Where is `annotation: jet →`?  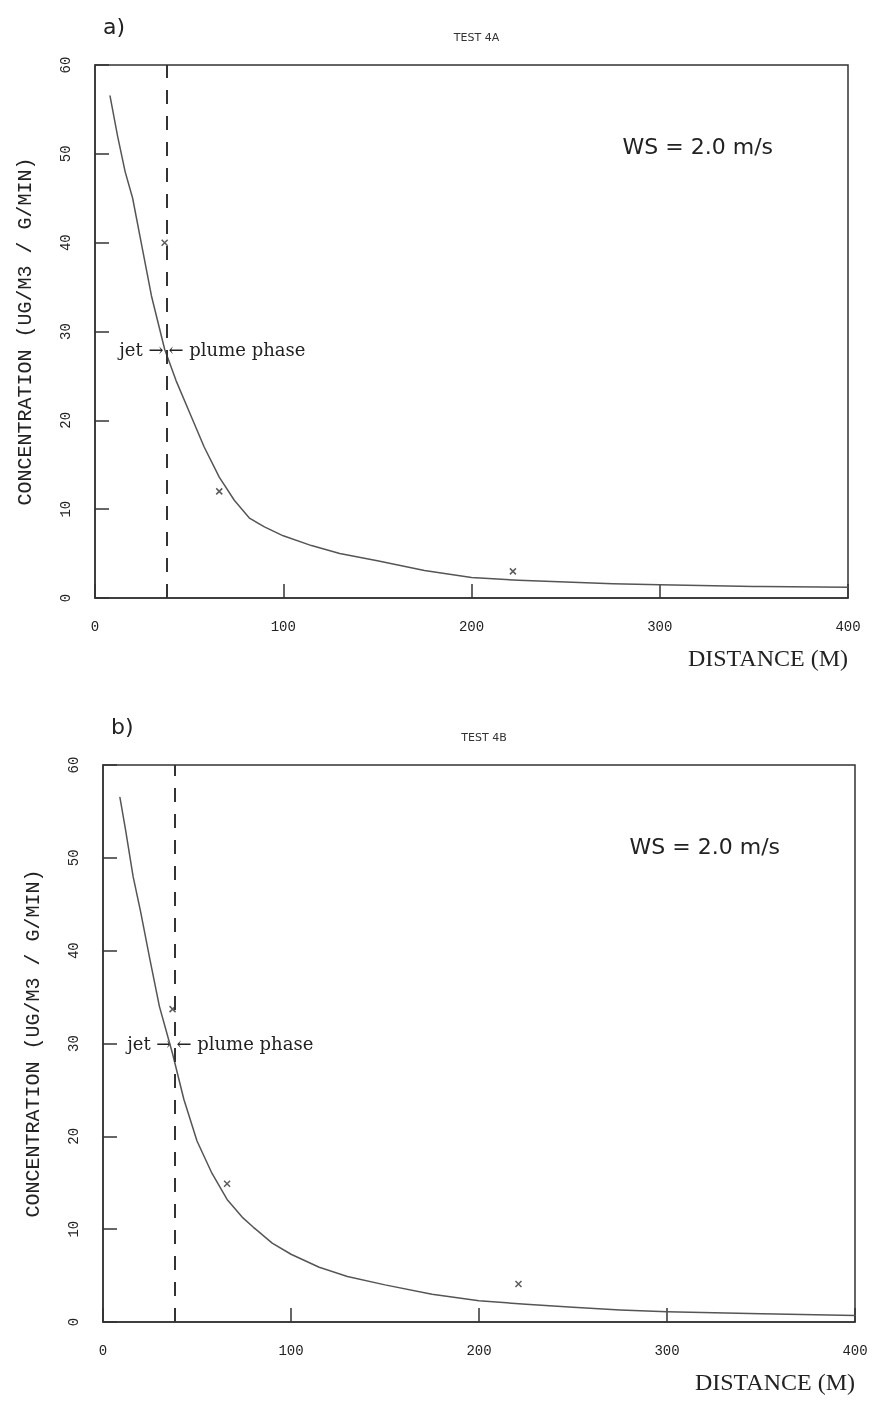 annotation: jet → is located at coordinates (140, 349).